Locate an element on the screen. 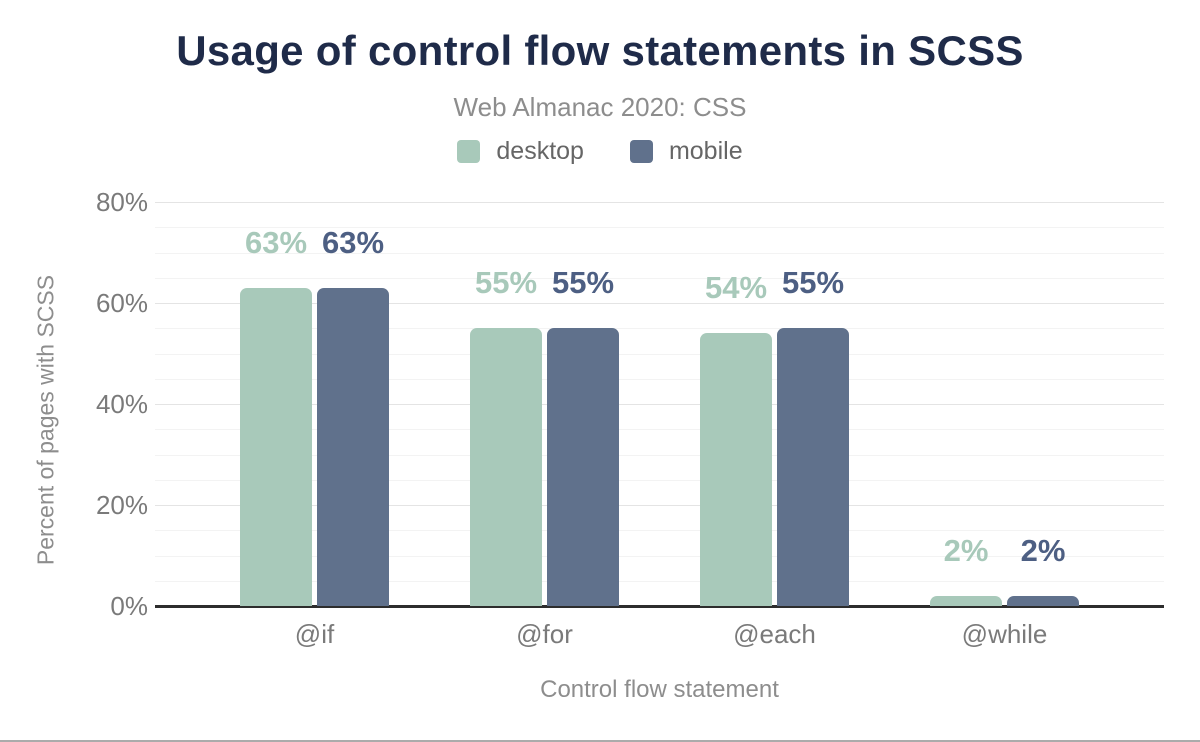 This screenshot has height=742, width=1200. bar-desktop-for is located at coordinates (506, 467).